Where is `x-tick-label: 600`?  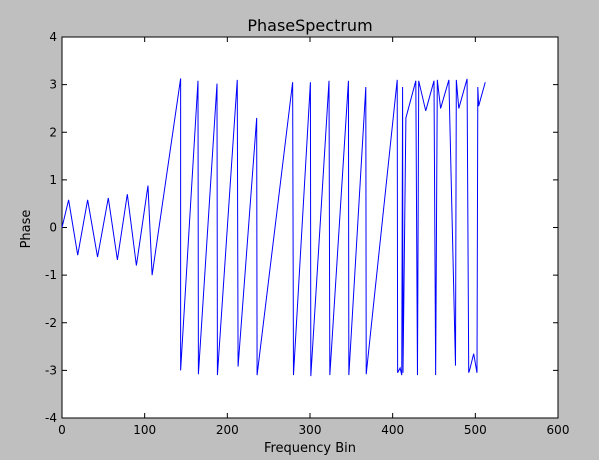 x-tick-label: 600 is located at coordinates (558, 430).